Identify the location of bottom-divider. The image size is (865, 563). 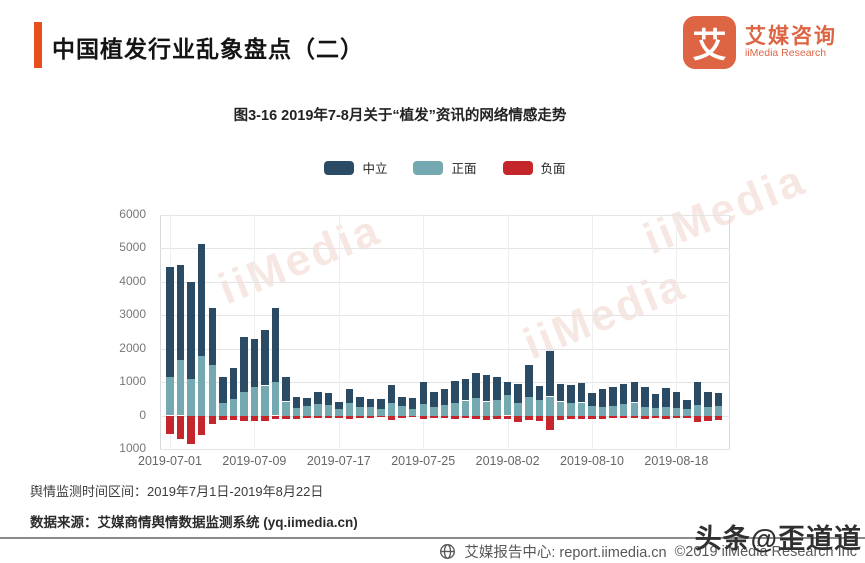
(432, 538).